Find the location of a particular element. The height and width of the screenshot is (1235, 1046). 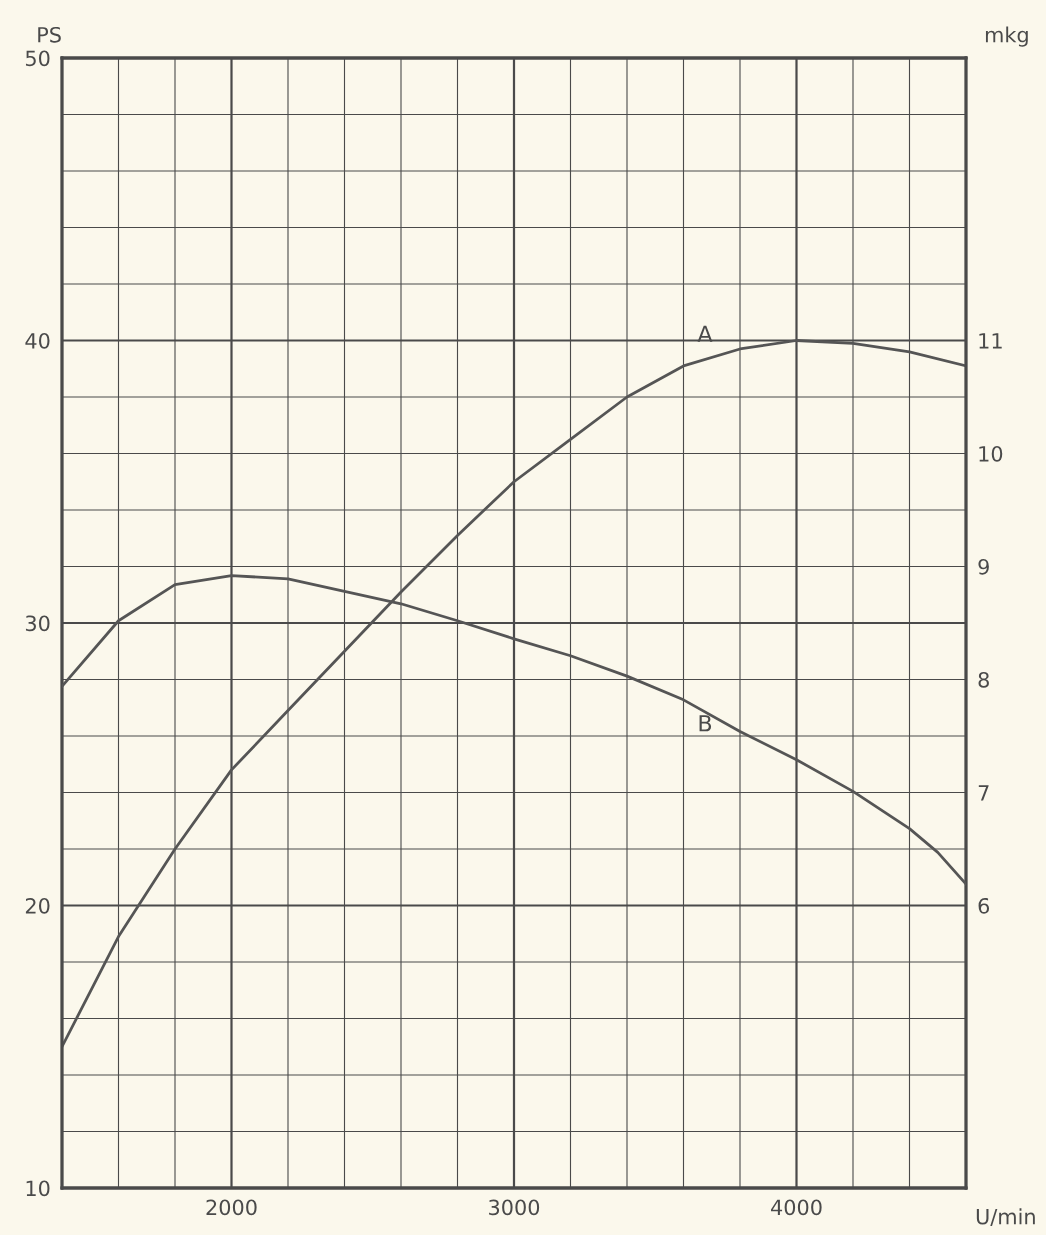

x-axis-title: U/min is located at coordinates (1005, 1217).